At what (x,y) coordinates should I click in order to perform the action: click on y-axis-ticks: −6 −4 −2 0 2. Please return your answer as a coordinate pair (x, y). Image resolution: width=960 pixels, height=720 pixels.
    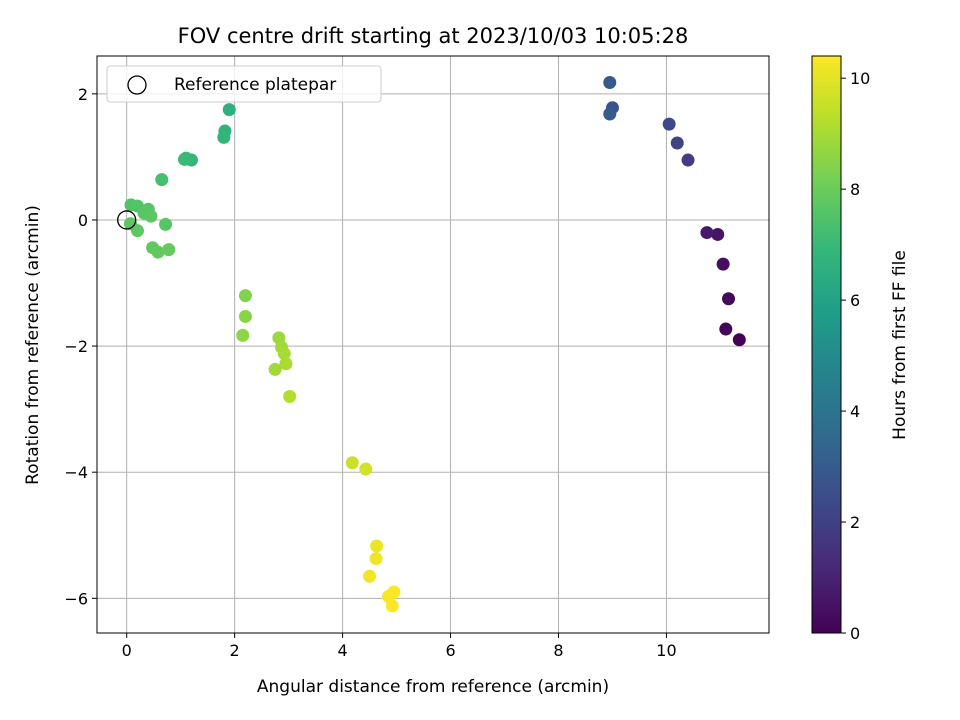
    Looking at the image, I should click on (80, 346).